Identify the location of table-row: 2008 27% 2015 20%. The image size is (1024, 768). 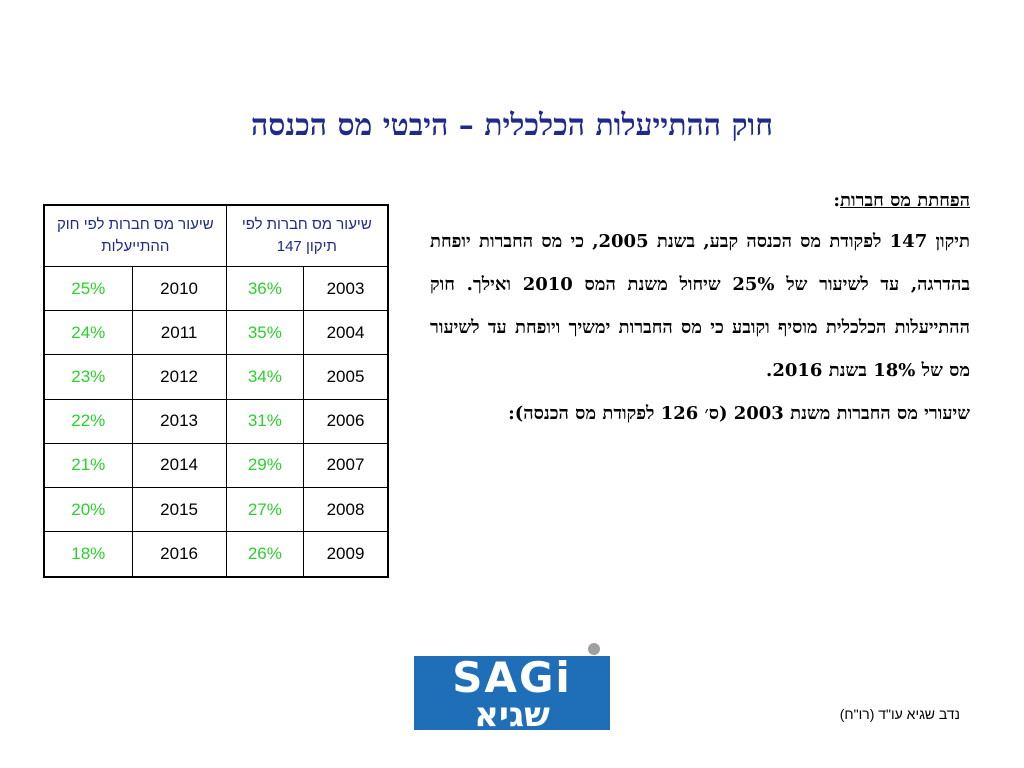
(216, 510).